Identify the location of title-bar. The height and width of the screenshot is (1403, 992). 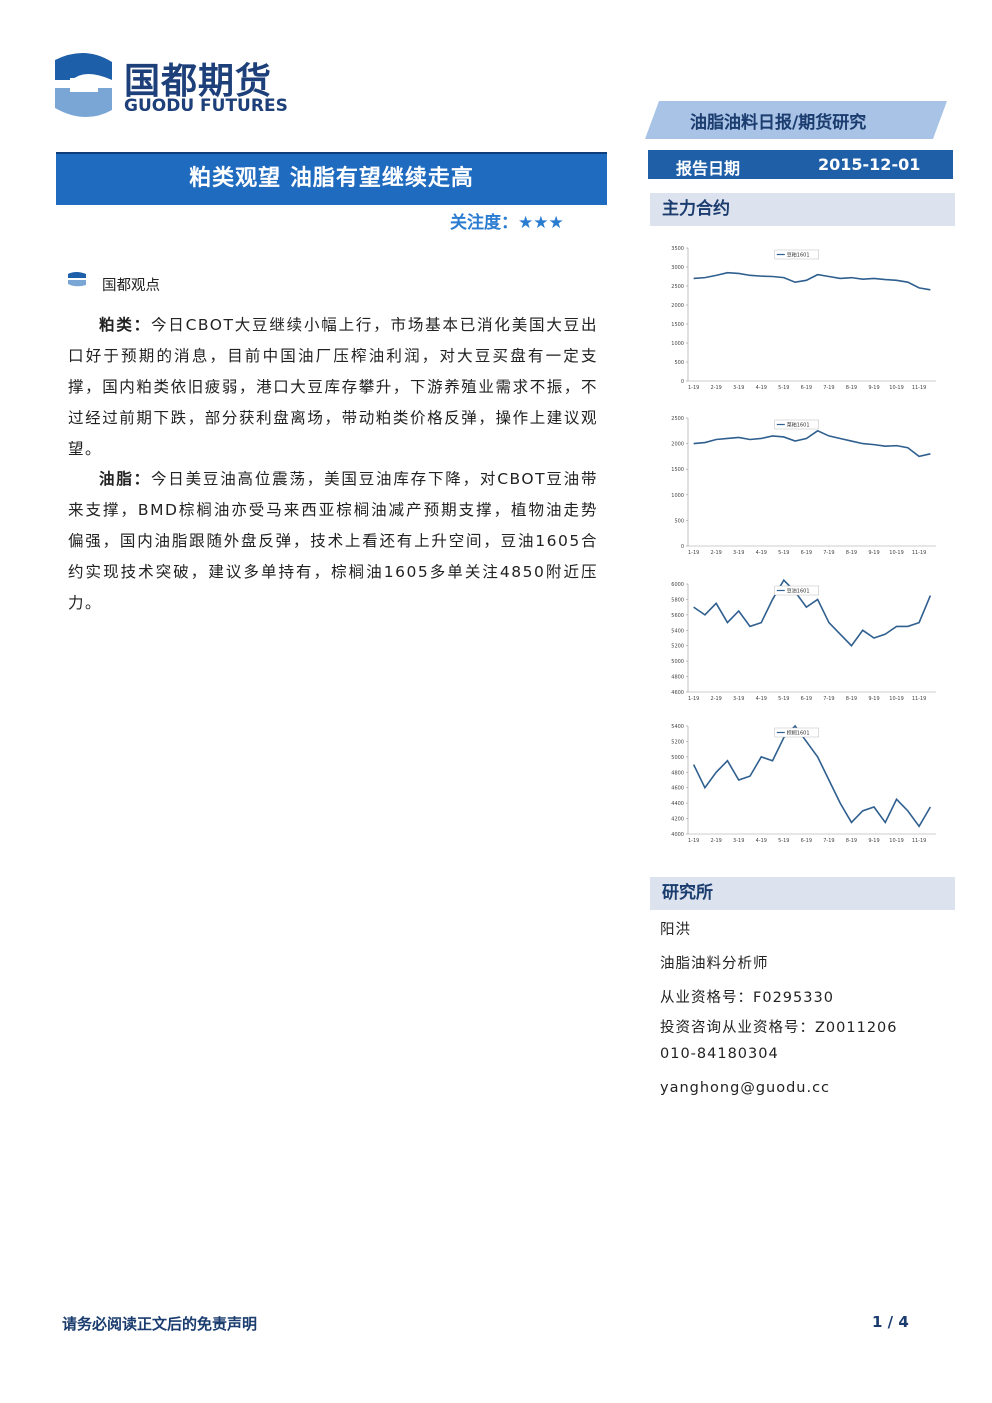
(331, 178).